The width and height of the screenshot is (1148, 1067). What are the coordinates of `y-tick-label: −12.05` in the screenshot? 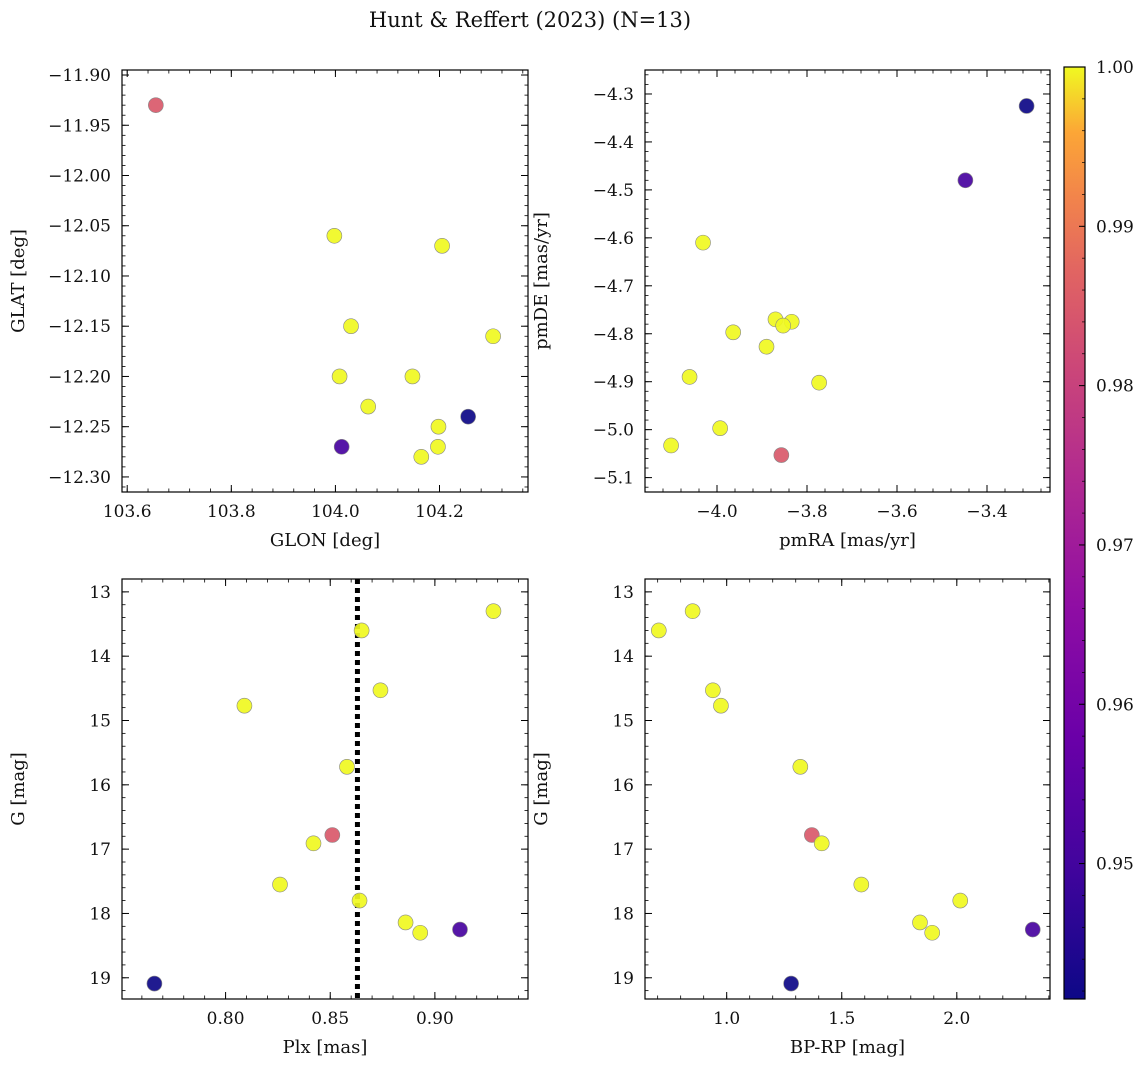 It's located at (79, 227).